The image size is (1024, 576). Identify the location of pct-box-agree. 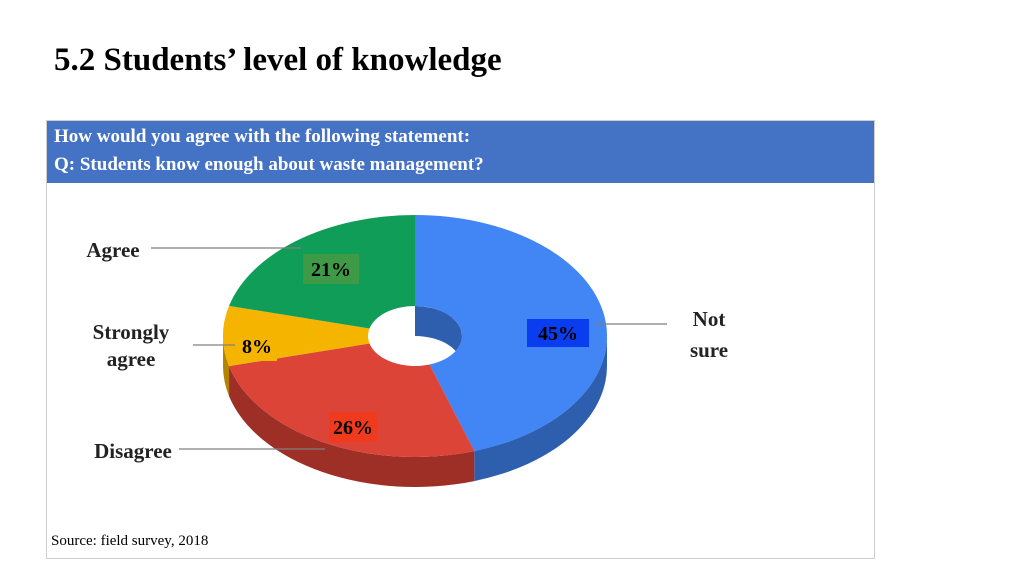
(331, 269).